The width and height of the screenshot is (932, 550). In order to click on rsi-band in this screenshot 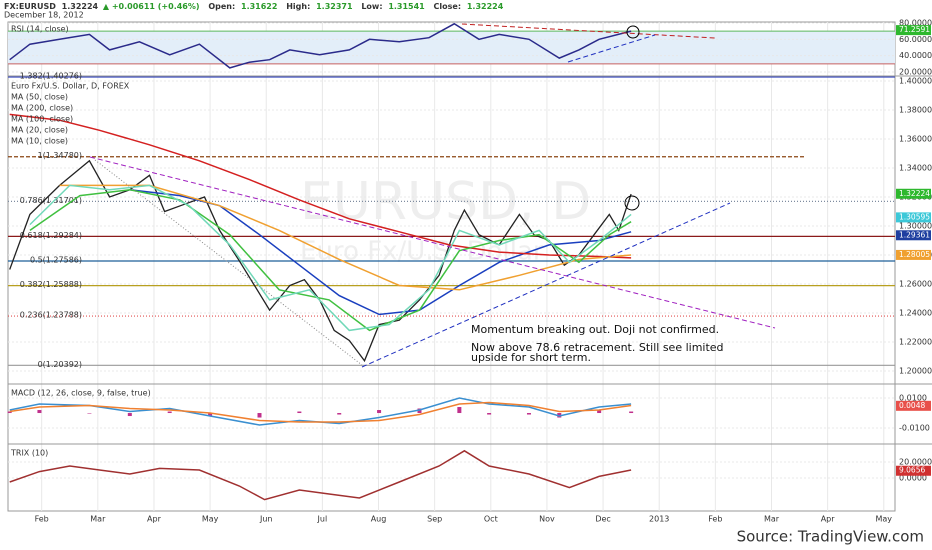, I will do `click(451, 47)`.